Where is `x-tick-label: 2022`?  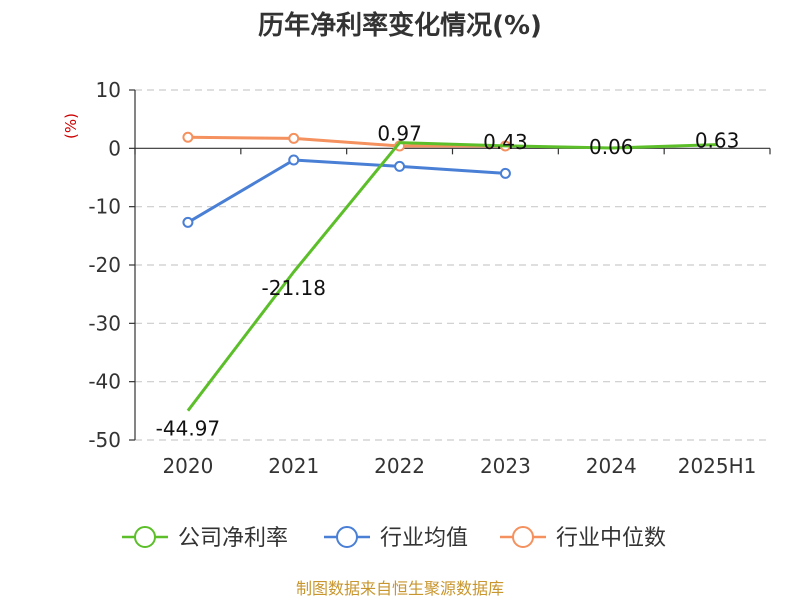
x-tick-label: 2022 is located at coordinates (399, 466).